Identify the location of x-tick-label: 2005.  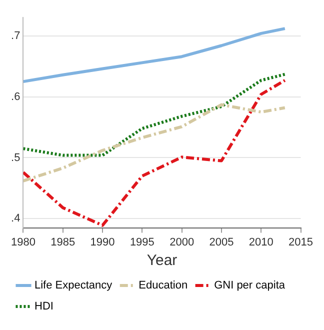
(221, 242).